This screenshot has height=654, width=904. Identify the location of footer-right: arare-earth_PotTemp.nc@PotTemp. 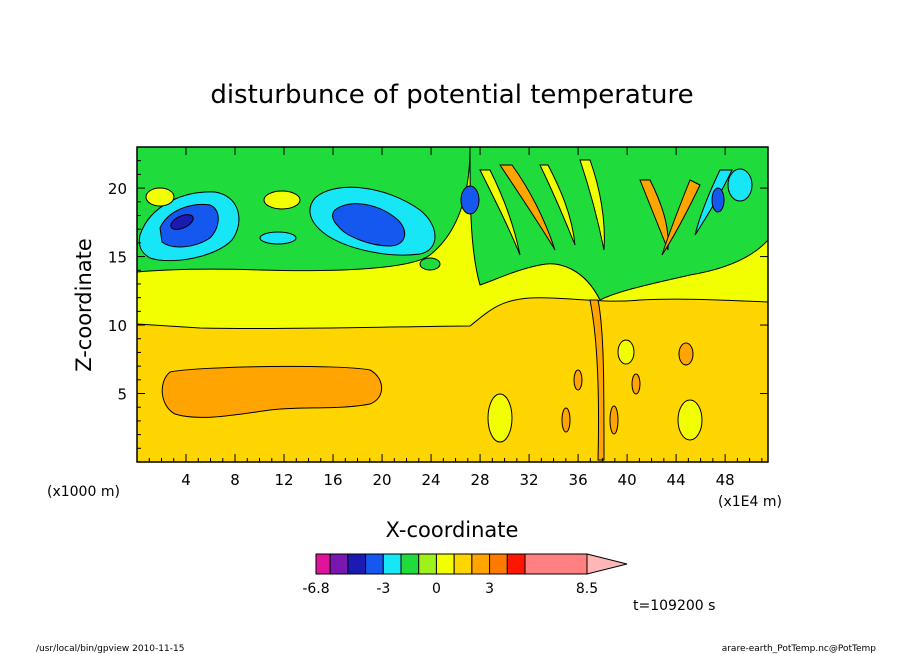
(799, 649).